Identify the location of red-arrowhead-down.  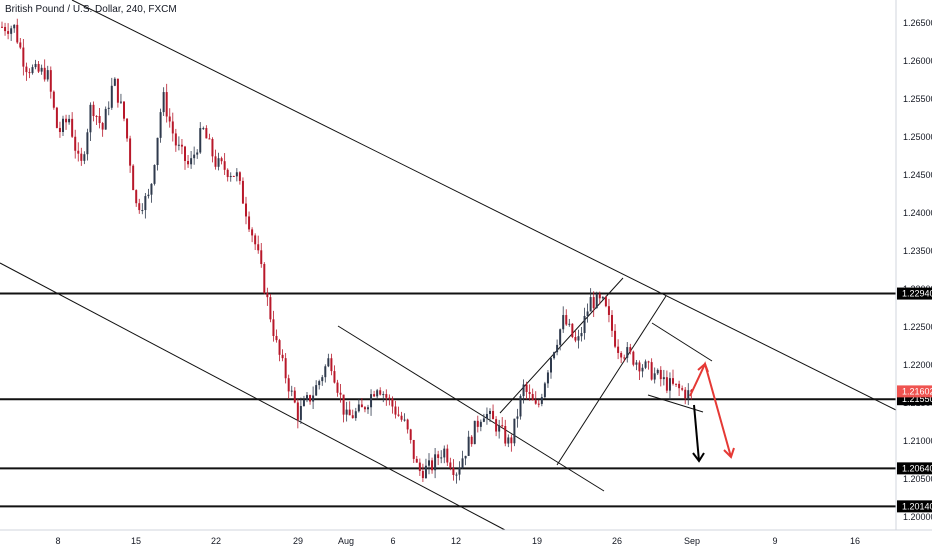
(729, 453).